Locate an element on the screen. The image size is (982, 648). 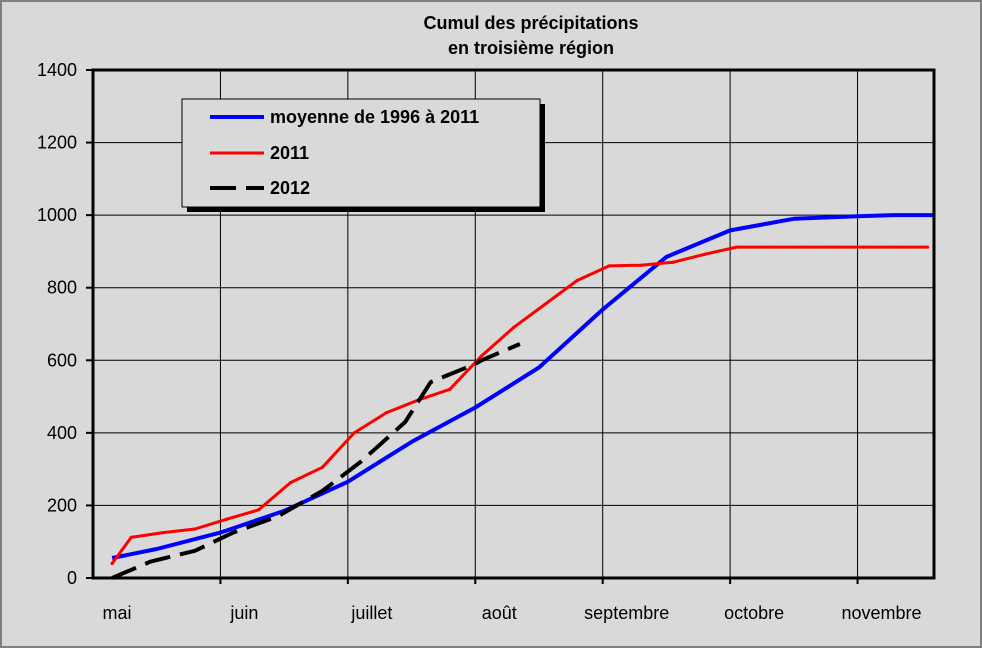
x-tick-label: août is located at coordinates (499, 613).